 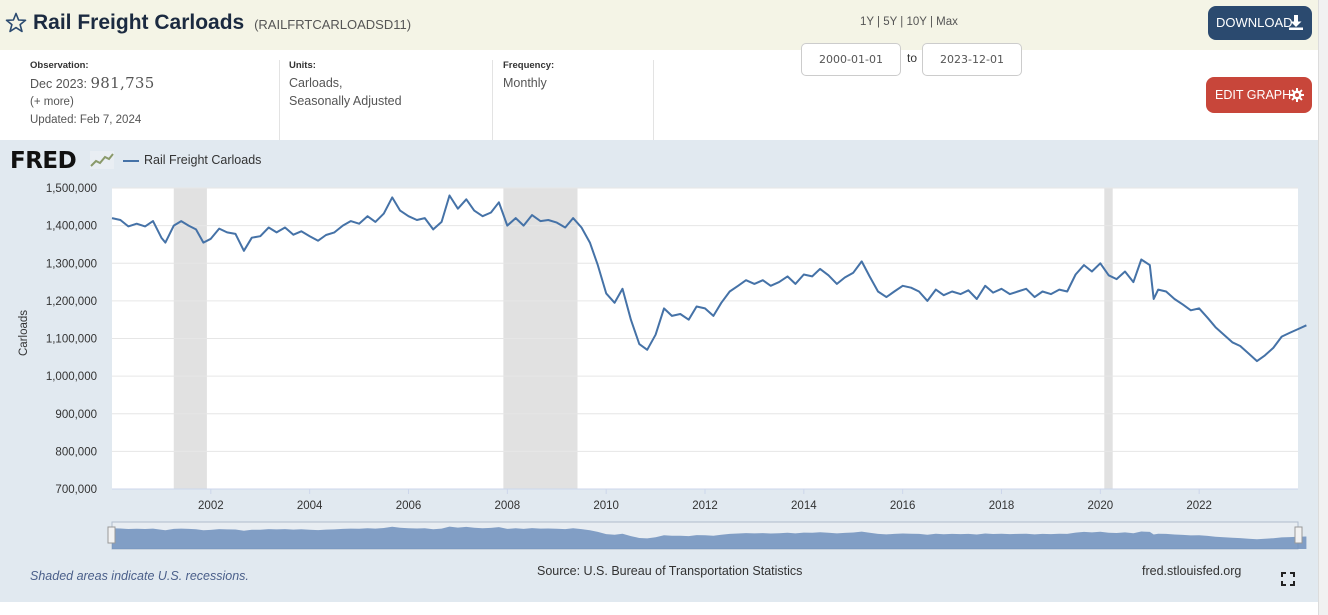 I want to click on x-tick-label: 2018, so click(x=1002, y=506).